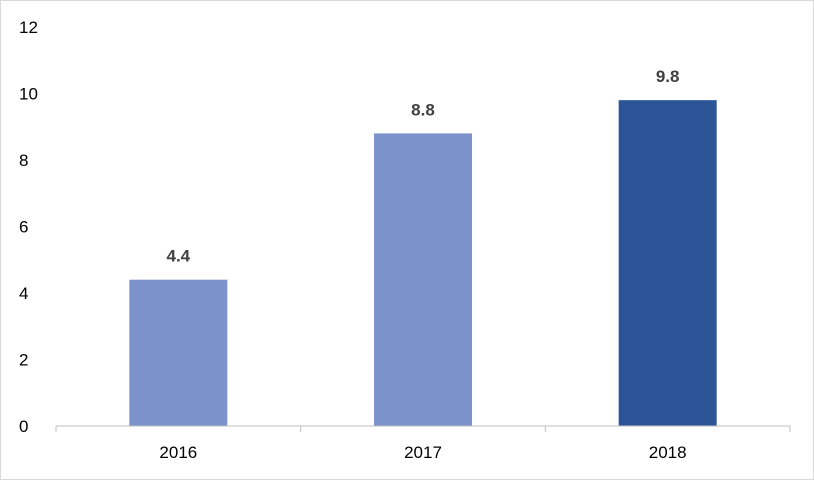  Describe the element at coordinates (423, 279) in the screenshot. I see `bar-2017` at that location.